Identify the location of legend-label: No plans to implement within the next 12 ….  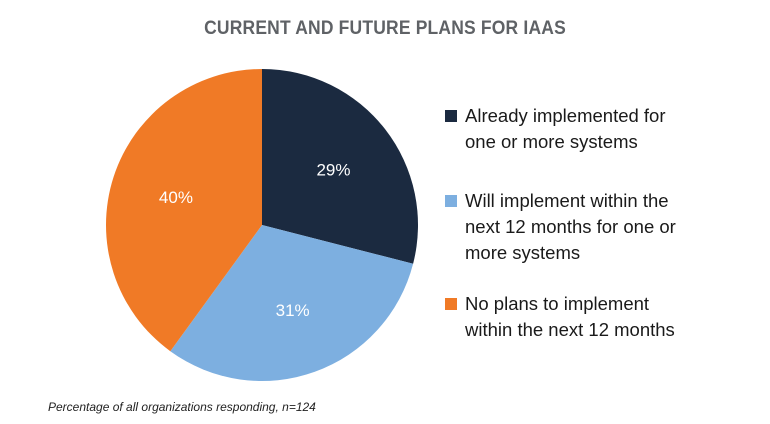
(570, 316).